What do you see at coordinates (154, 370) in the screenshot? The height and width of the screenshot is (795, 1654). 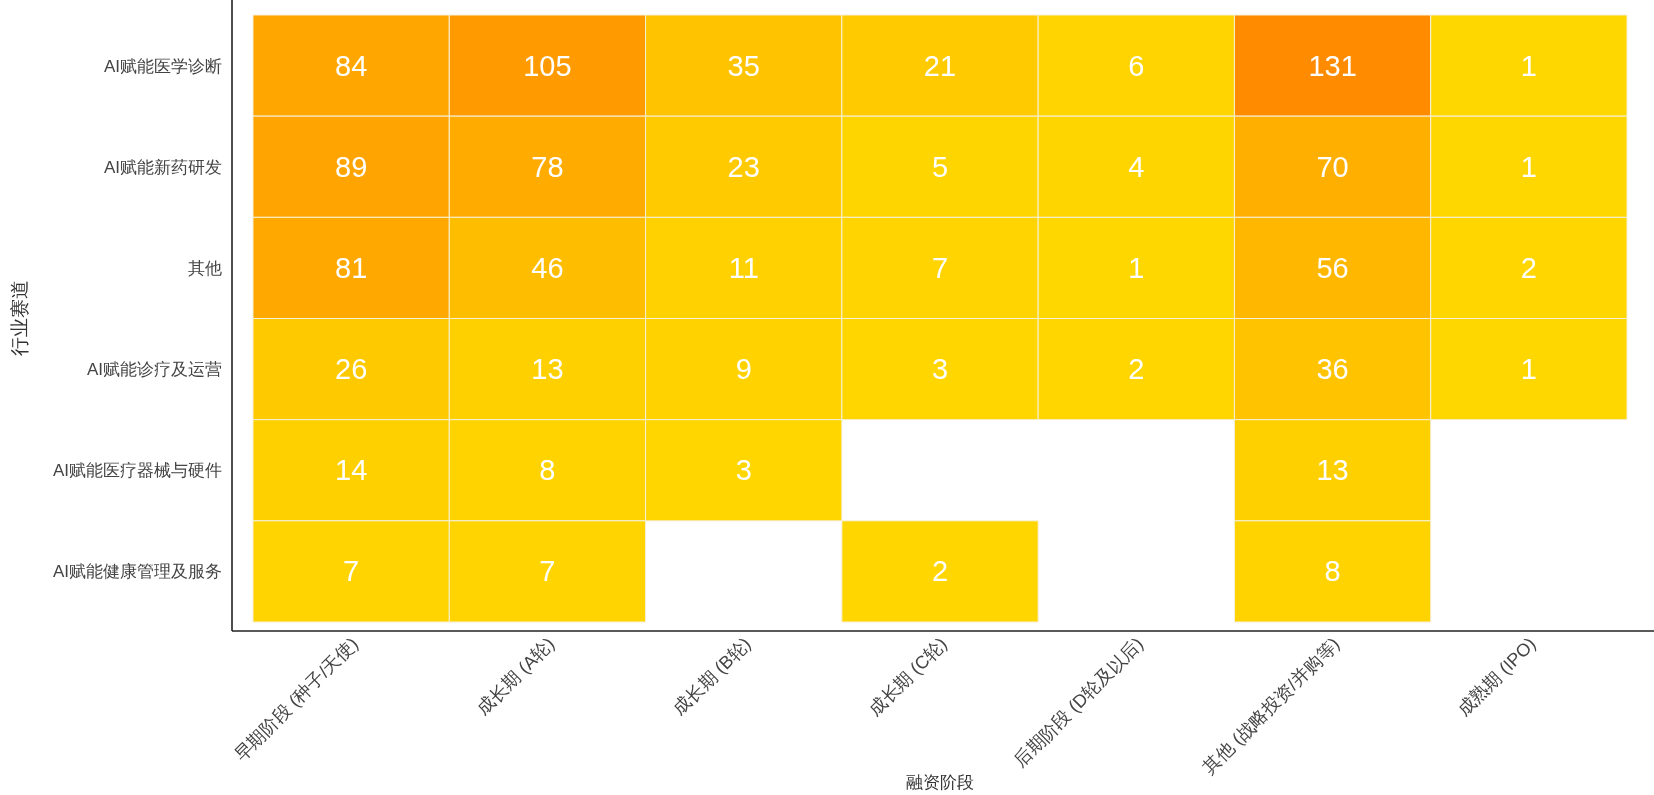 I see `y-tick-label: AI赋能诊疗及运营` at bounding box center [154, 370].